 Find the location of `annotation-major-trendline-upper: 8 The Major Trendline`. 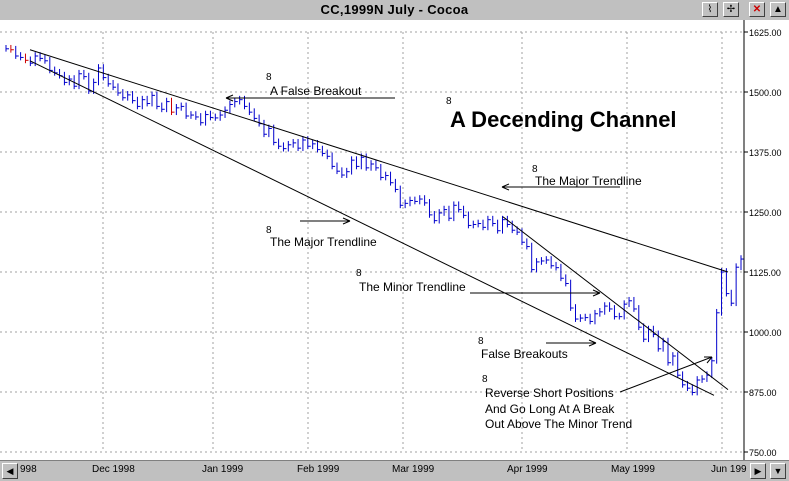

annotation-major-trendline-upper: 8 The Major Trendline is located at coordinates (587, 176).